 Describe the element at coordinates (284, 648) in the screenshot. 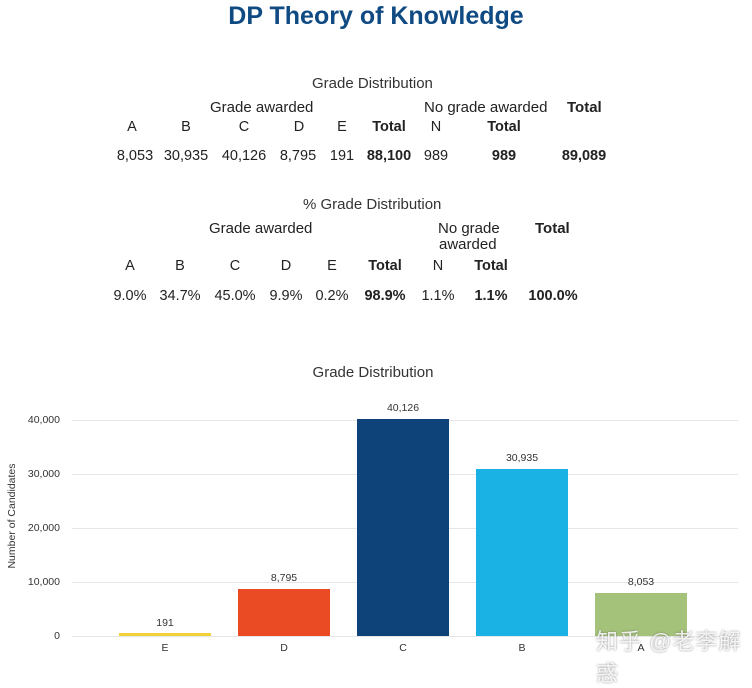

I see `xtick-d: D` at that location.